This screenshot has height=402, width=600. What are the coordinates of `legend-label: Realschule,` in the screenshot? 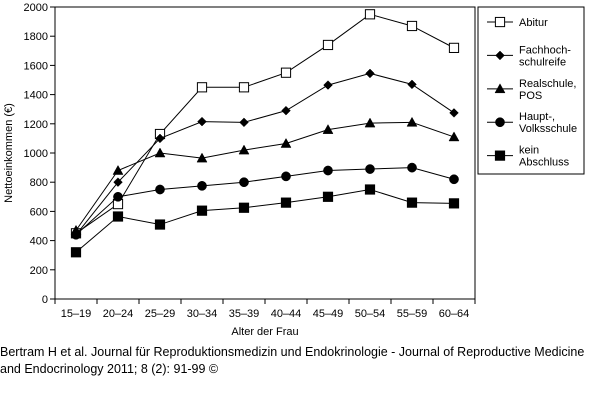 It's located at (547, 84).